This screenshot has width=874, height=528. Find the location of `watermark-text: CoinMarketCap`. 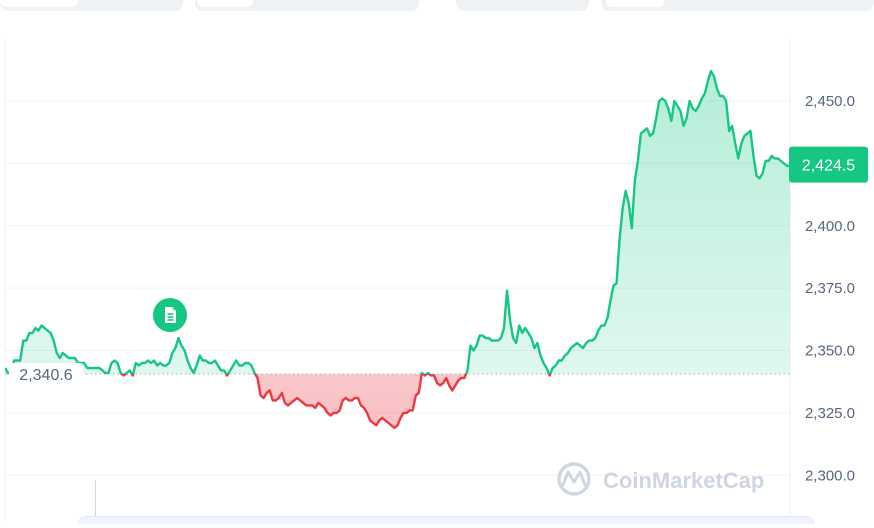

watermark-text: CoinMarketCap is located at coordinates (683, 480).